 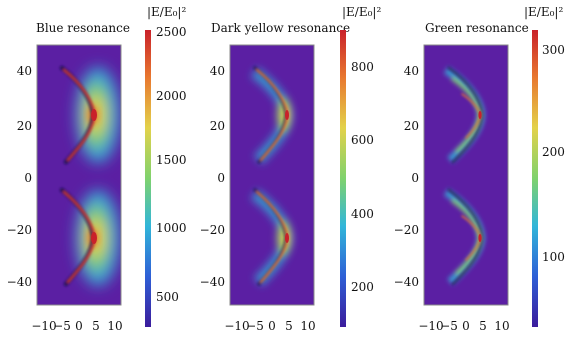 What do you see at coordinates (544, 166) in the screenshot?
I see `colorbar: |E/E₀|² 300 200 100` at bounding box center [544, 166].